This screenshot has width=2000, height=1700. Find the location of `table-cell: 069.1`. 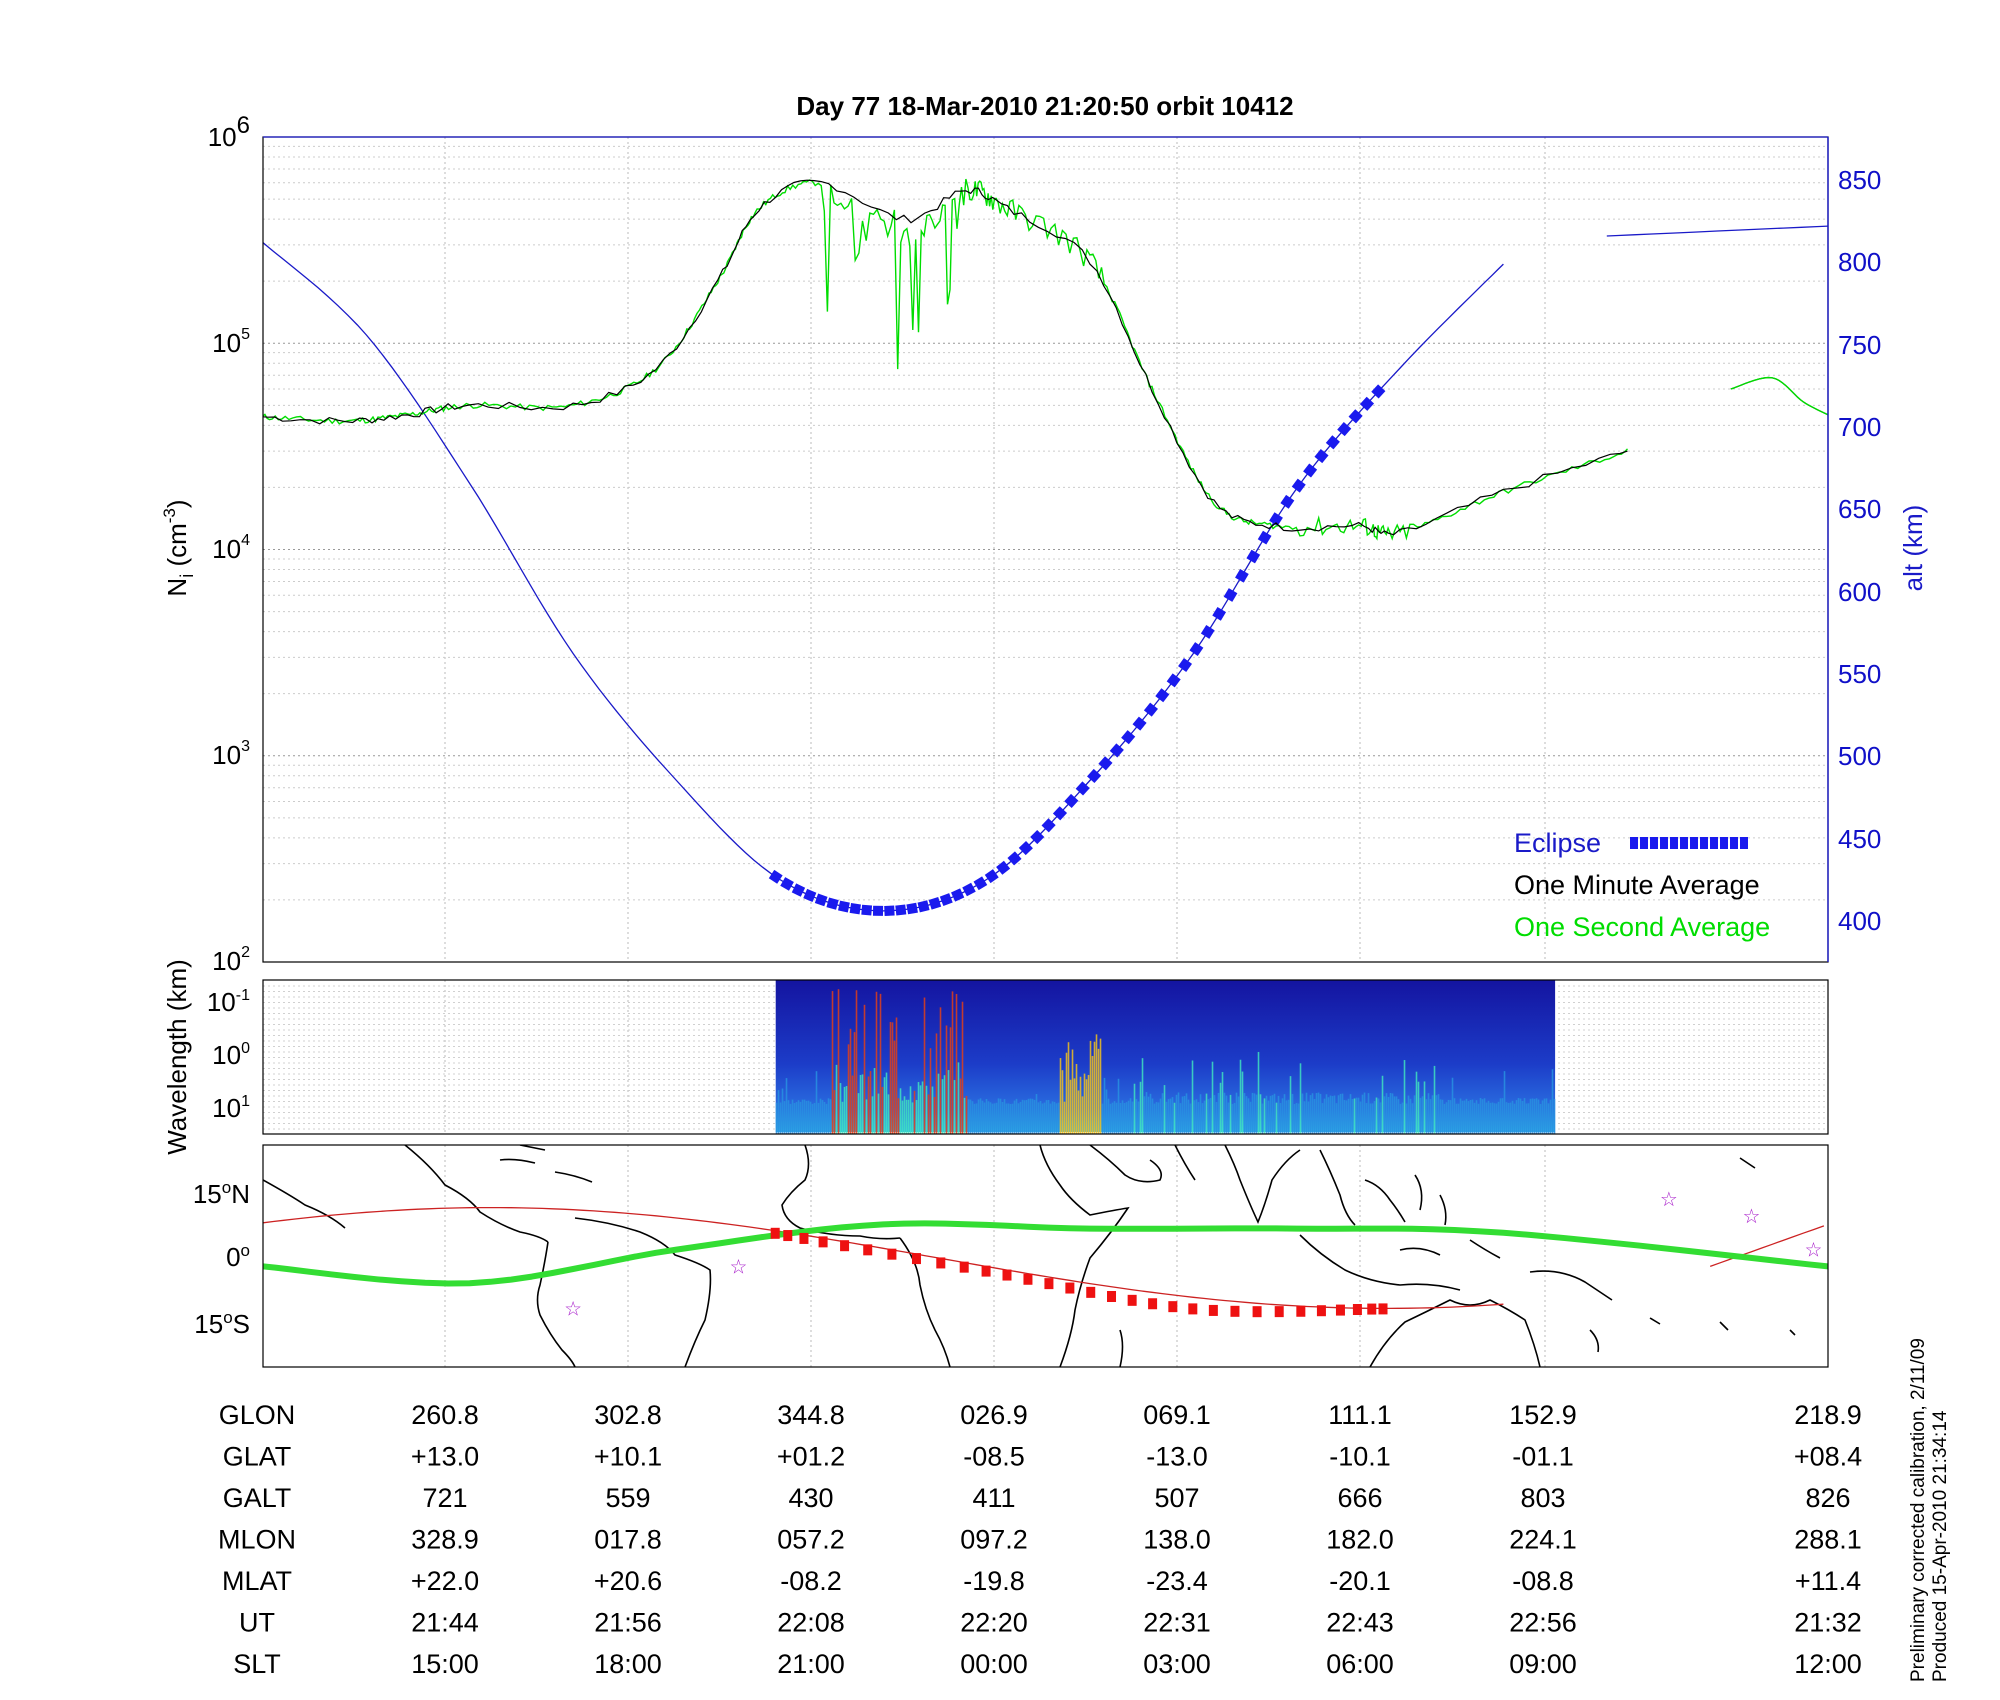

table-cell: 069.1 is located at coordinates (1177, 1415).